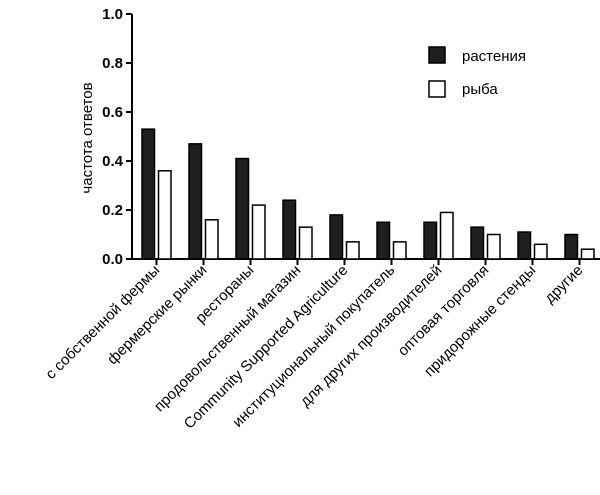 This screenshot has width=600, height=495. Describe the element at coordinates (480, 89) in the screenshot. I see `legend-label-fish: рыба` at that location.